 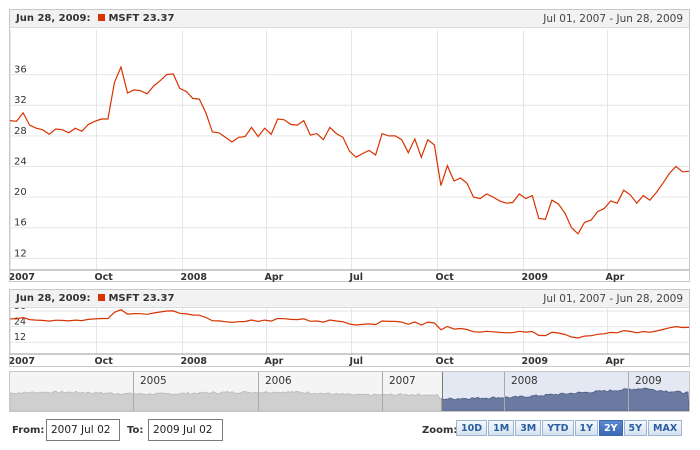 I want to click on secondary-line-chart: 12 24 36 2007 Oct 2008 Apr Jul Oct 2009 Apr, so click(x=349, y=337).